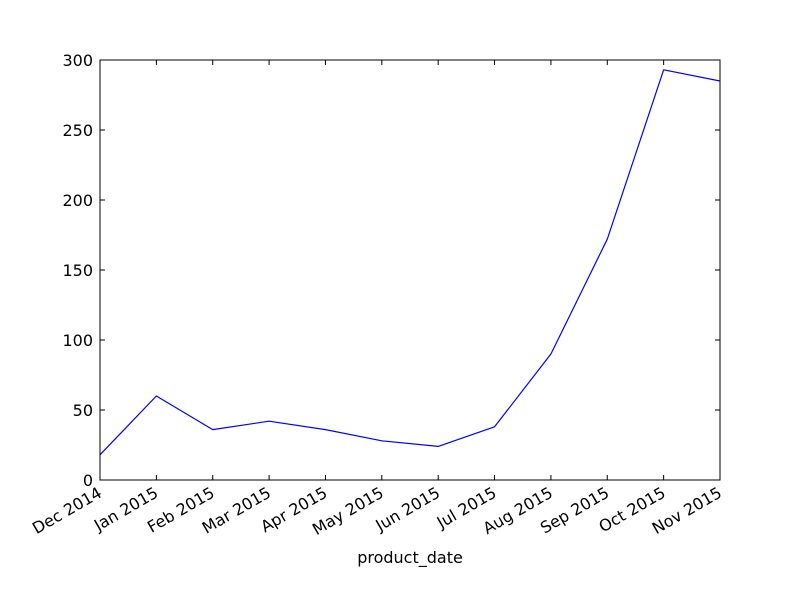 The image size is (800, 600). What do you see at coordinates (88, 480) in the screenshot?
I see `y-tick-label: 0` at bounding box center [88, 480].